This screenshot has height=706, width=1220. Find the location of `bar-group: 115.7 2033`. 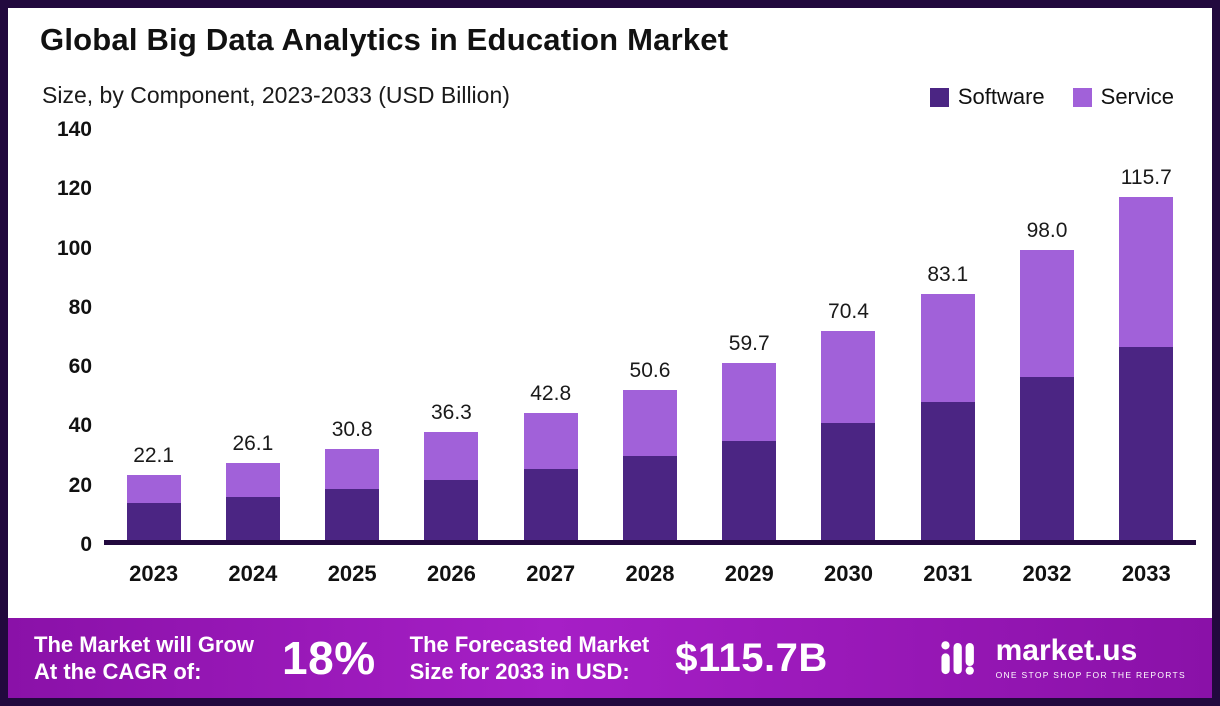

bar-group: 115.7 2033 is located at coordinates (1146, 376).